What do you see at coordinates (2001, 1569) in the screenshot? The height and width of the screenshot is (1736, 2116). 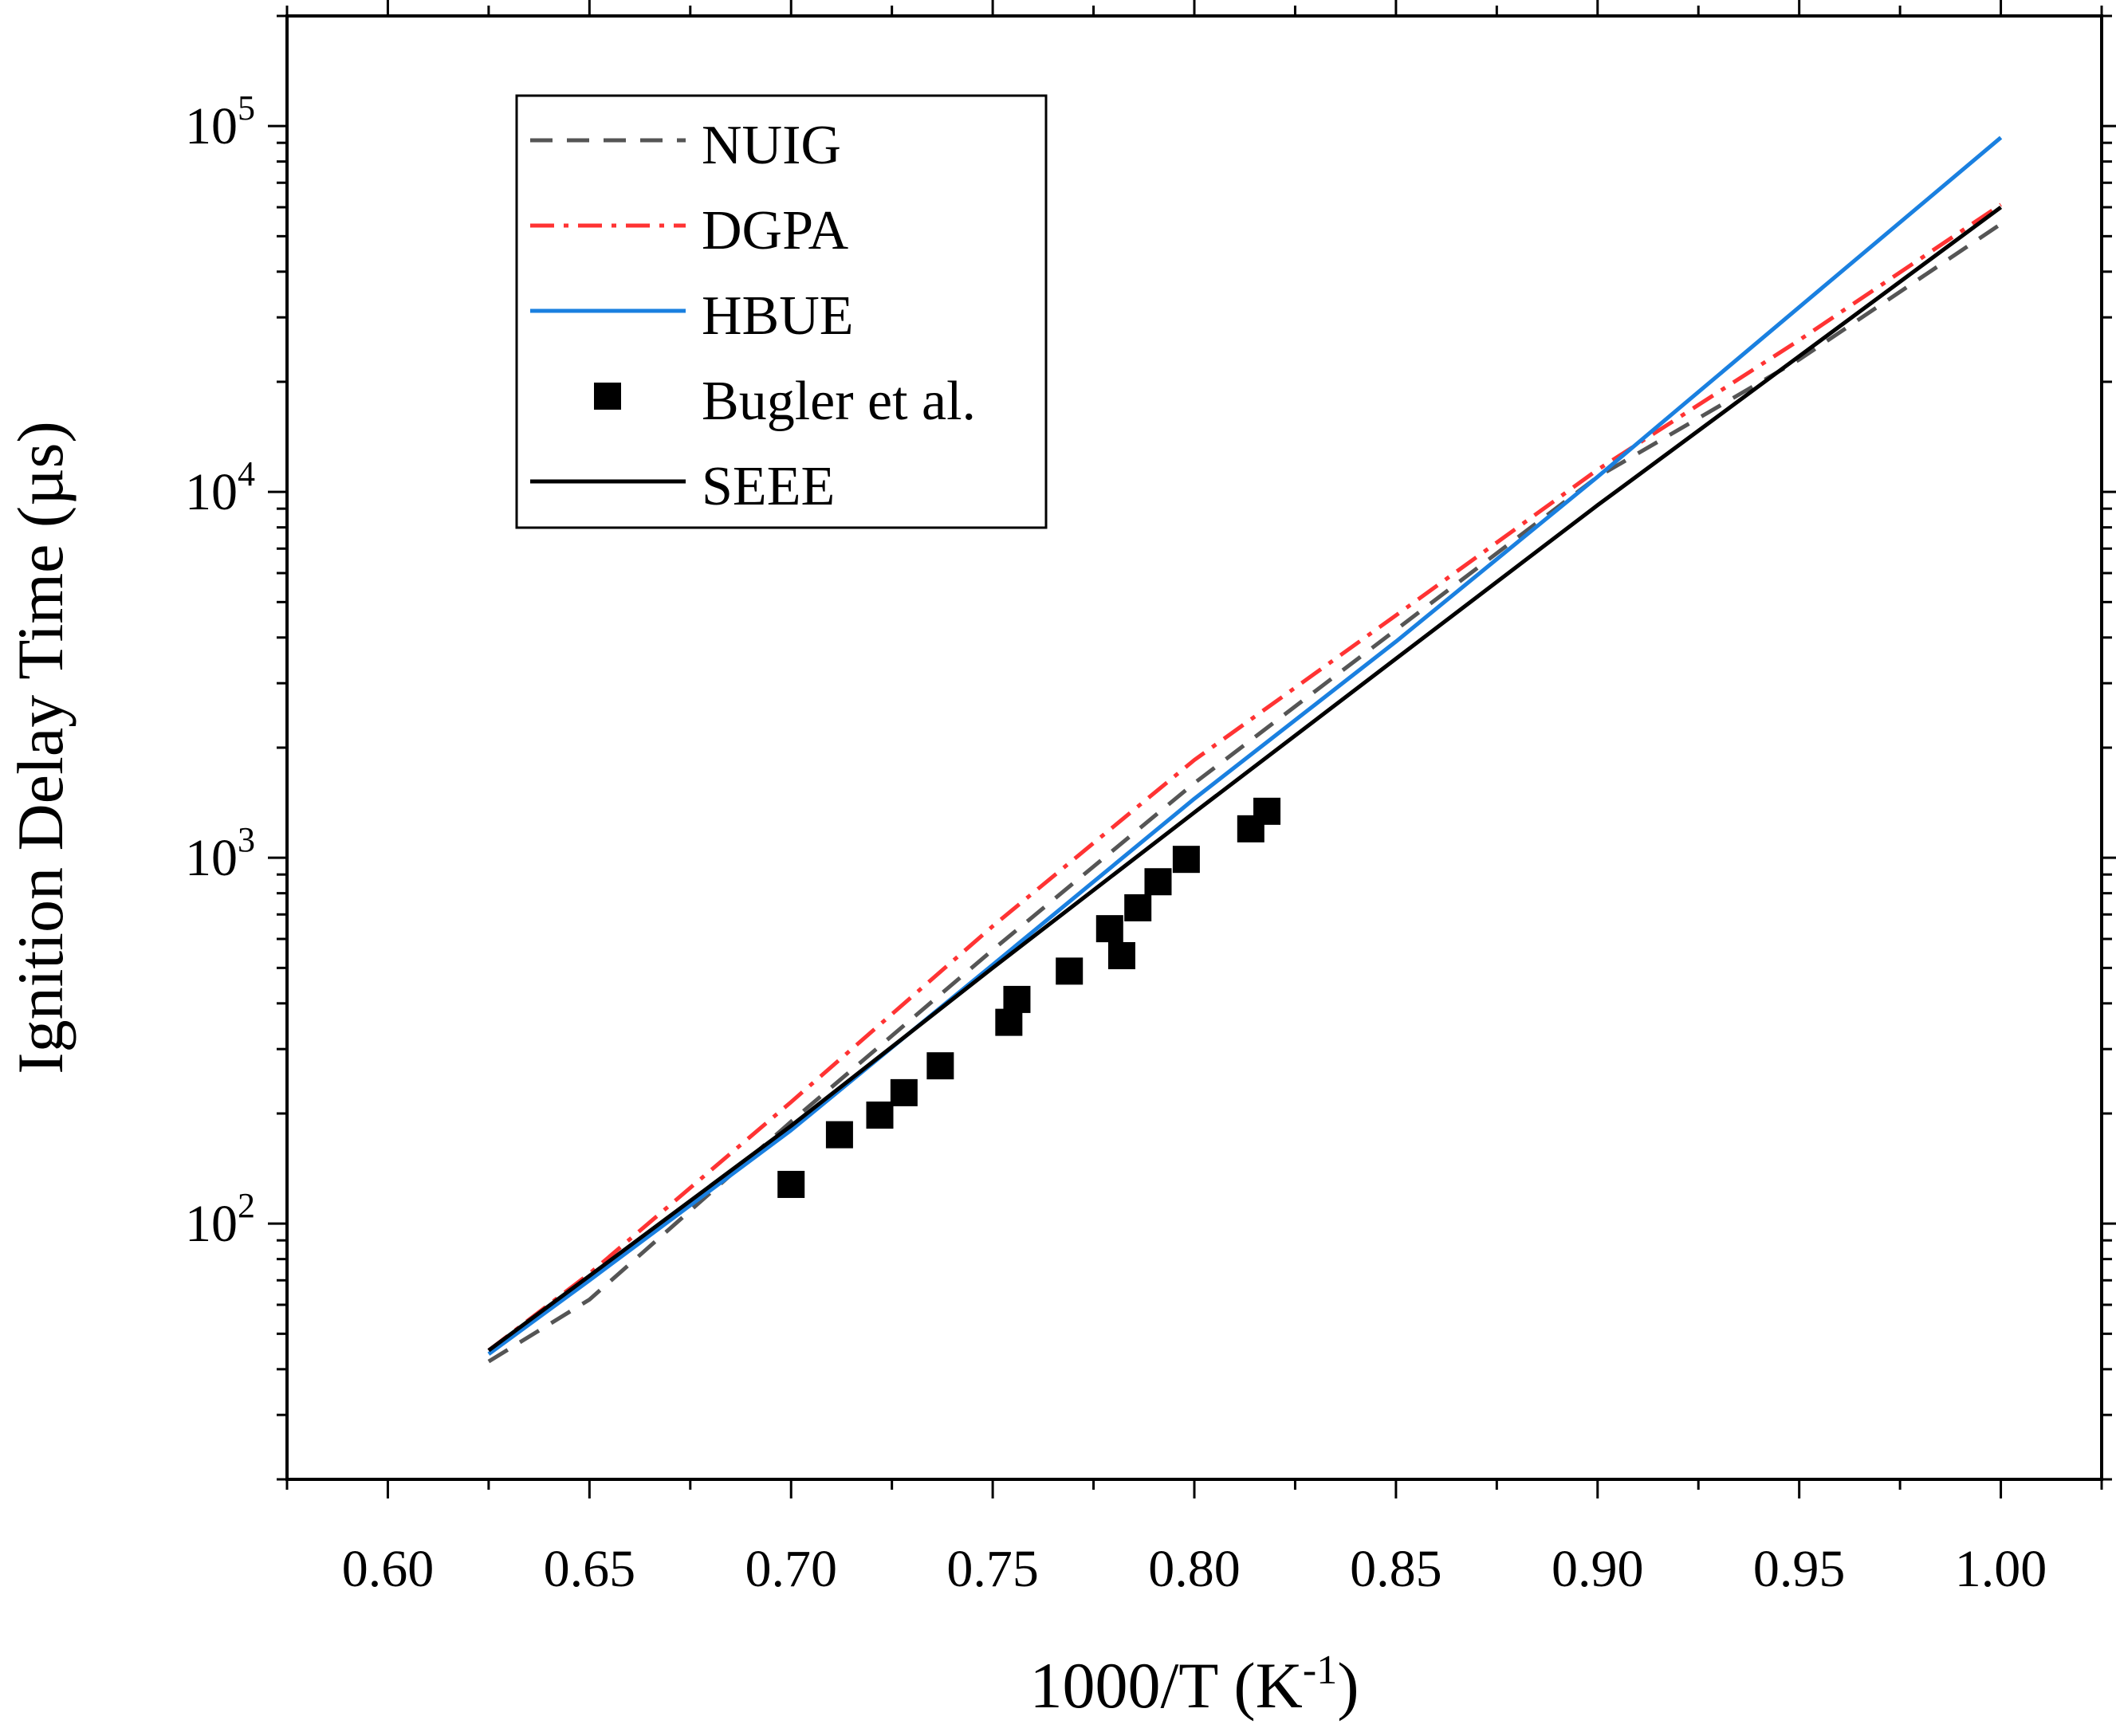 I see `x-tick-label: 1.00` at bounding box center [2001, 1569].